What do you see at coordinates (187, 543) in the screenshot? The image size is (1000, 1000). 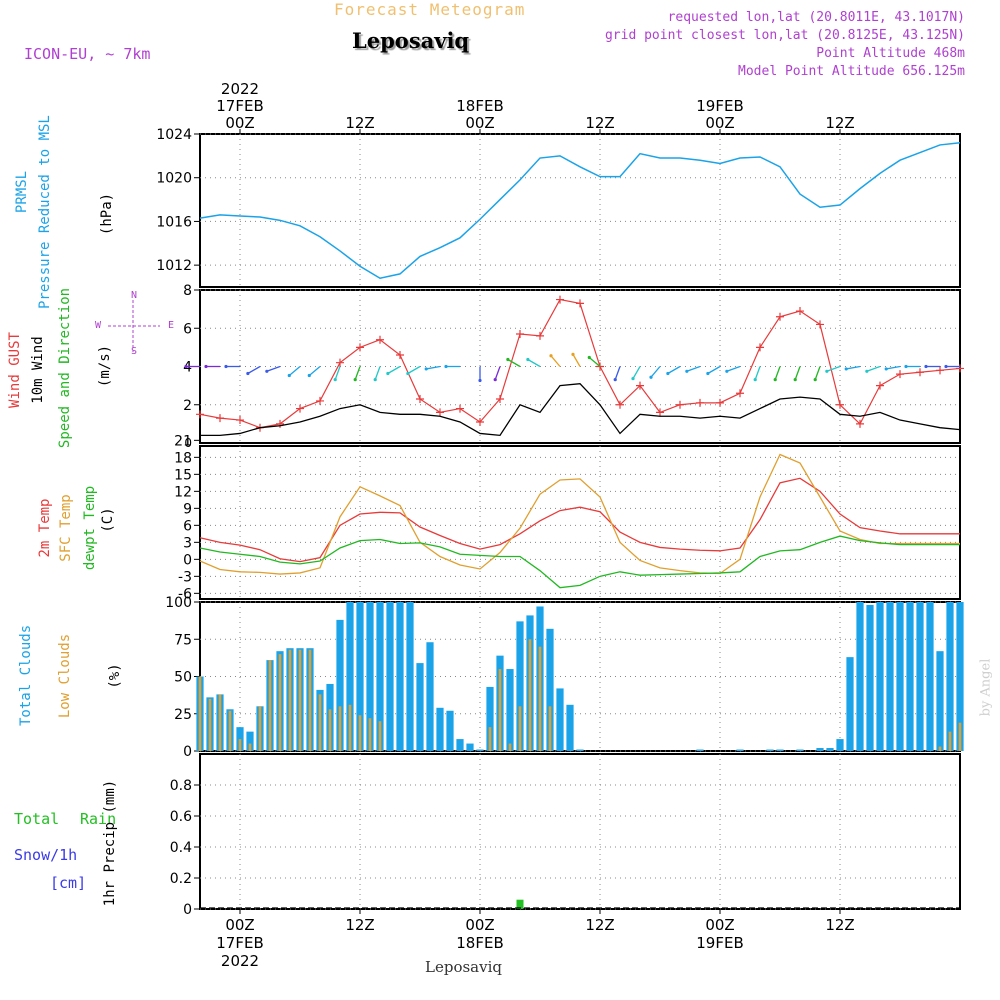 I see `temp-tick-label: 3` at bounding box center [187, 543].